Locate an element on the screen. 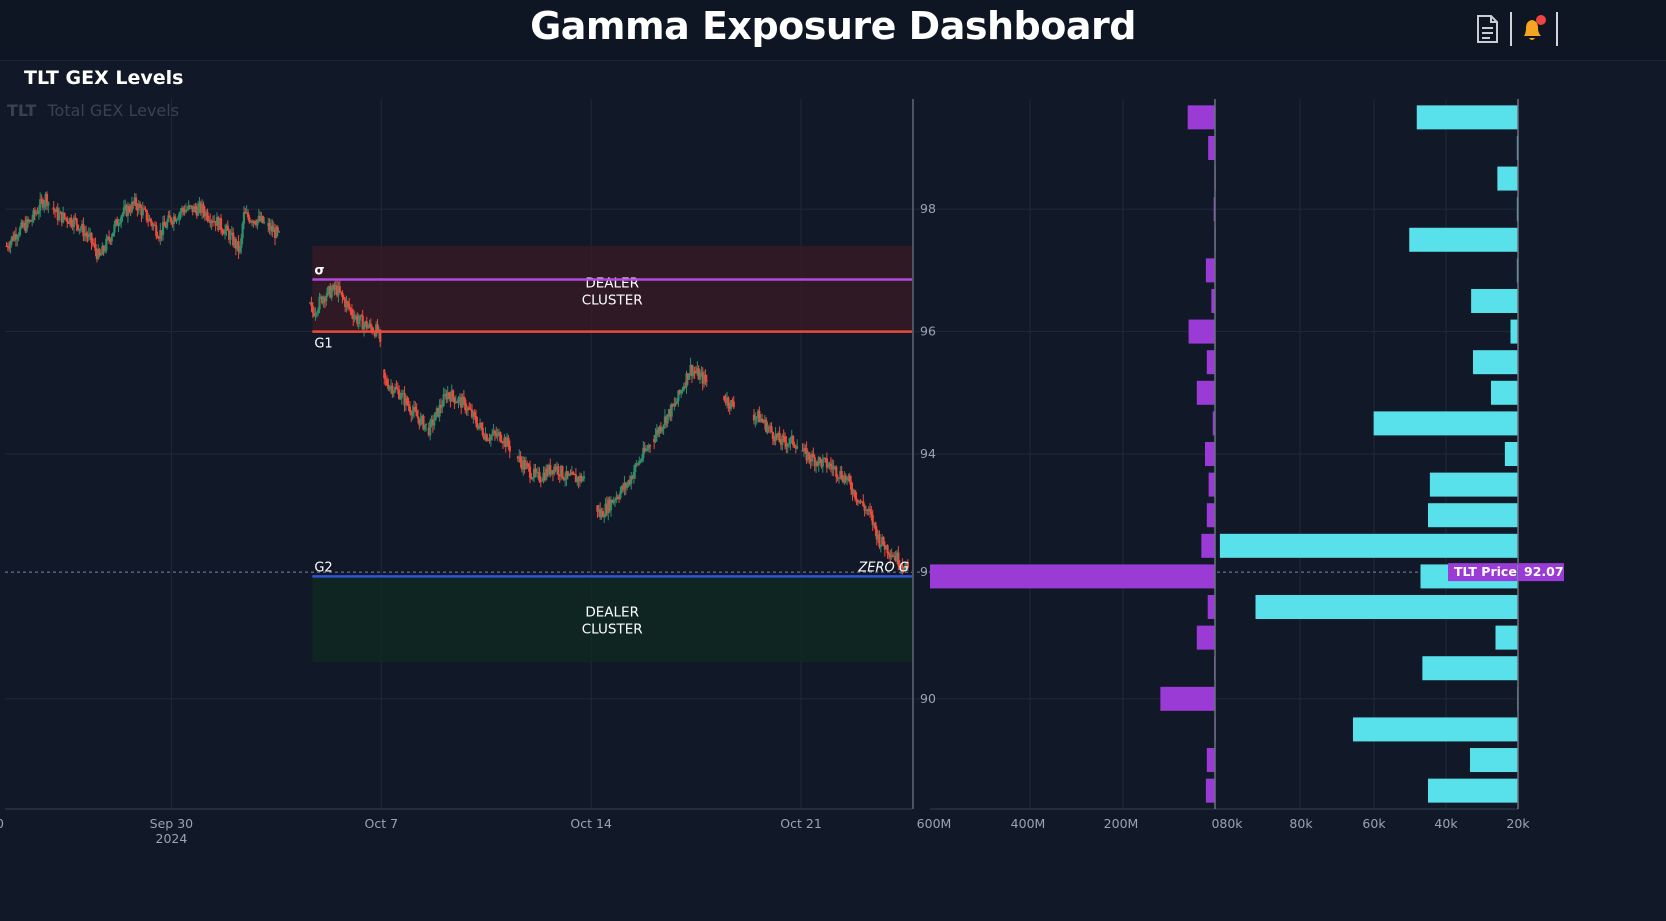 This screenshot has height=921, width=1666. watermark-ticker: TLT is located at coordinates (21, 110).